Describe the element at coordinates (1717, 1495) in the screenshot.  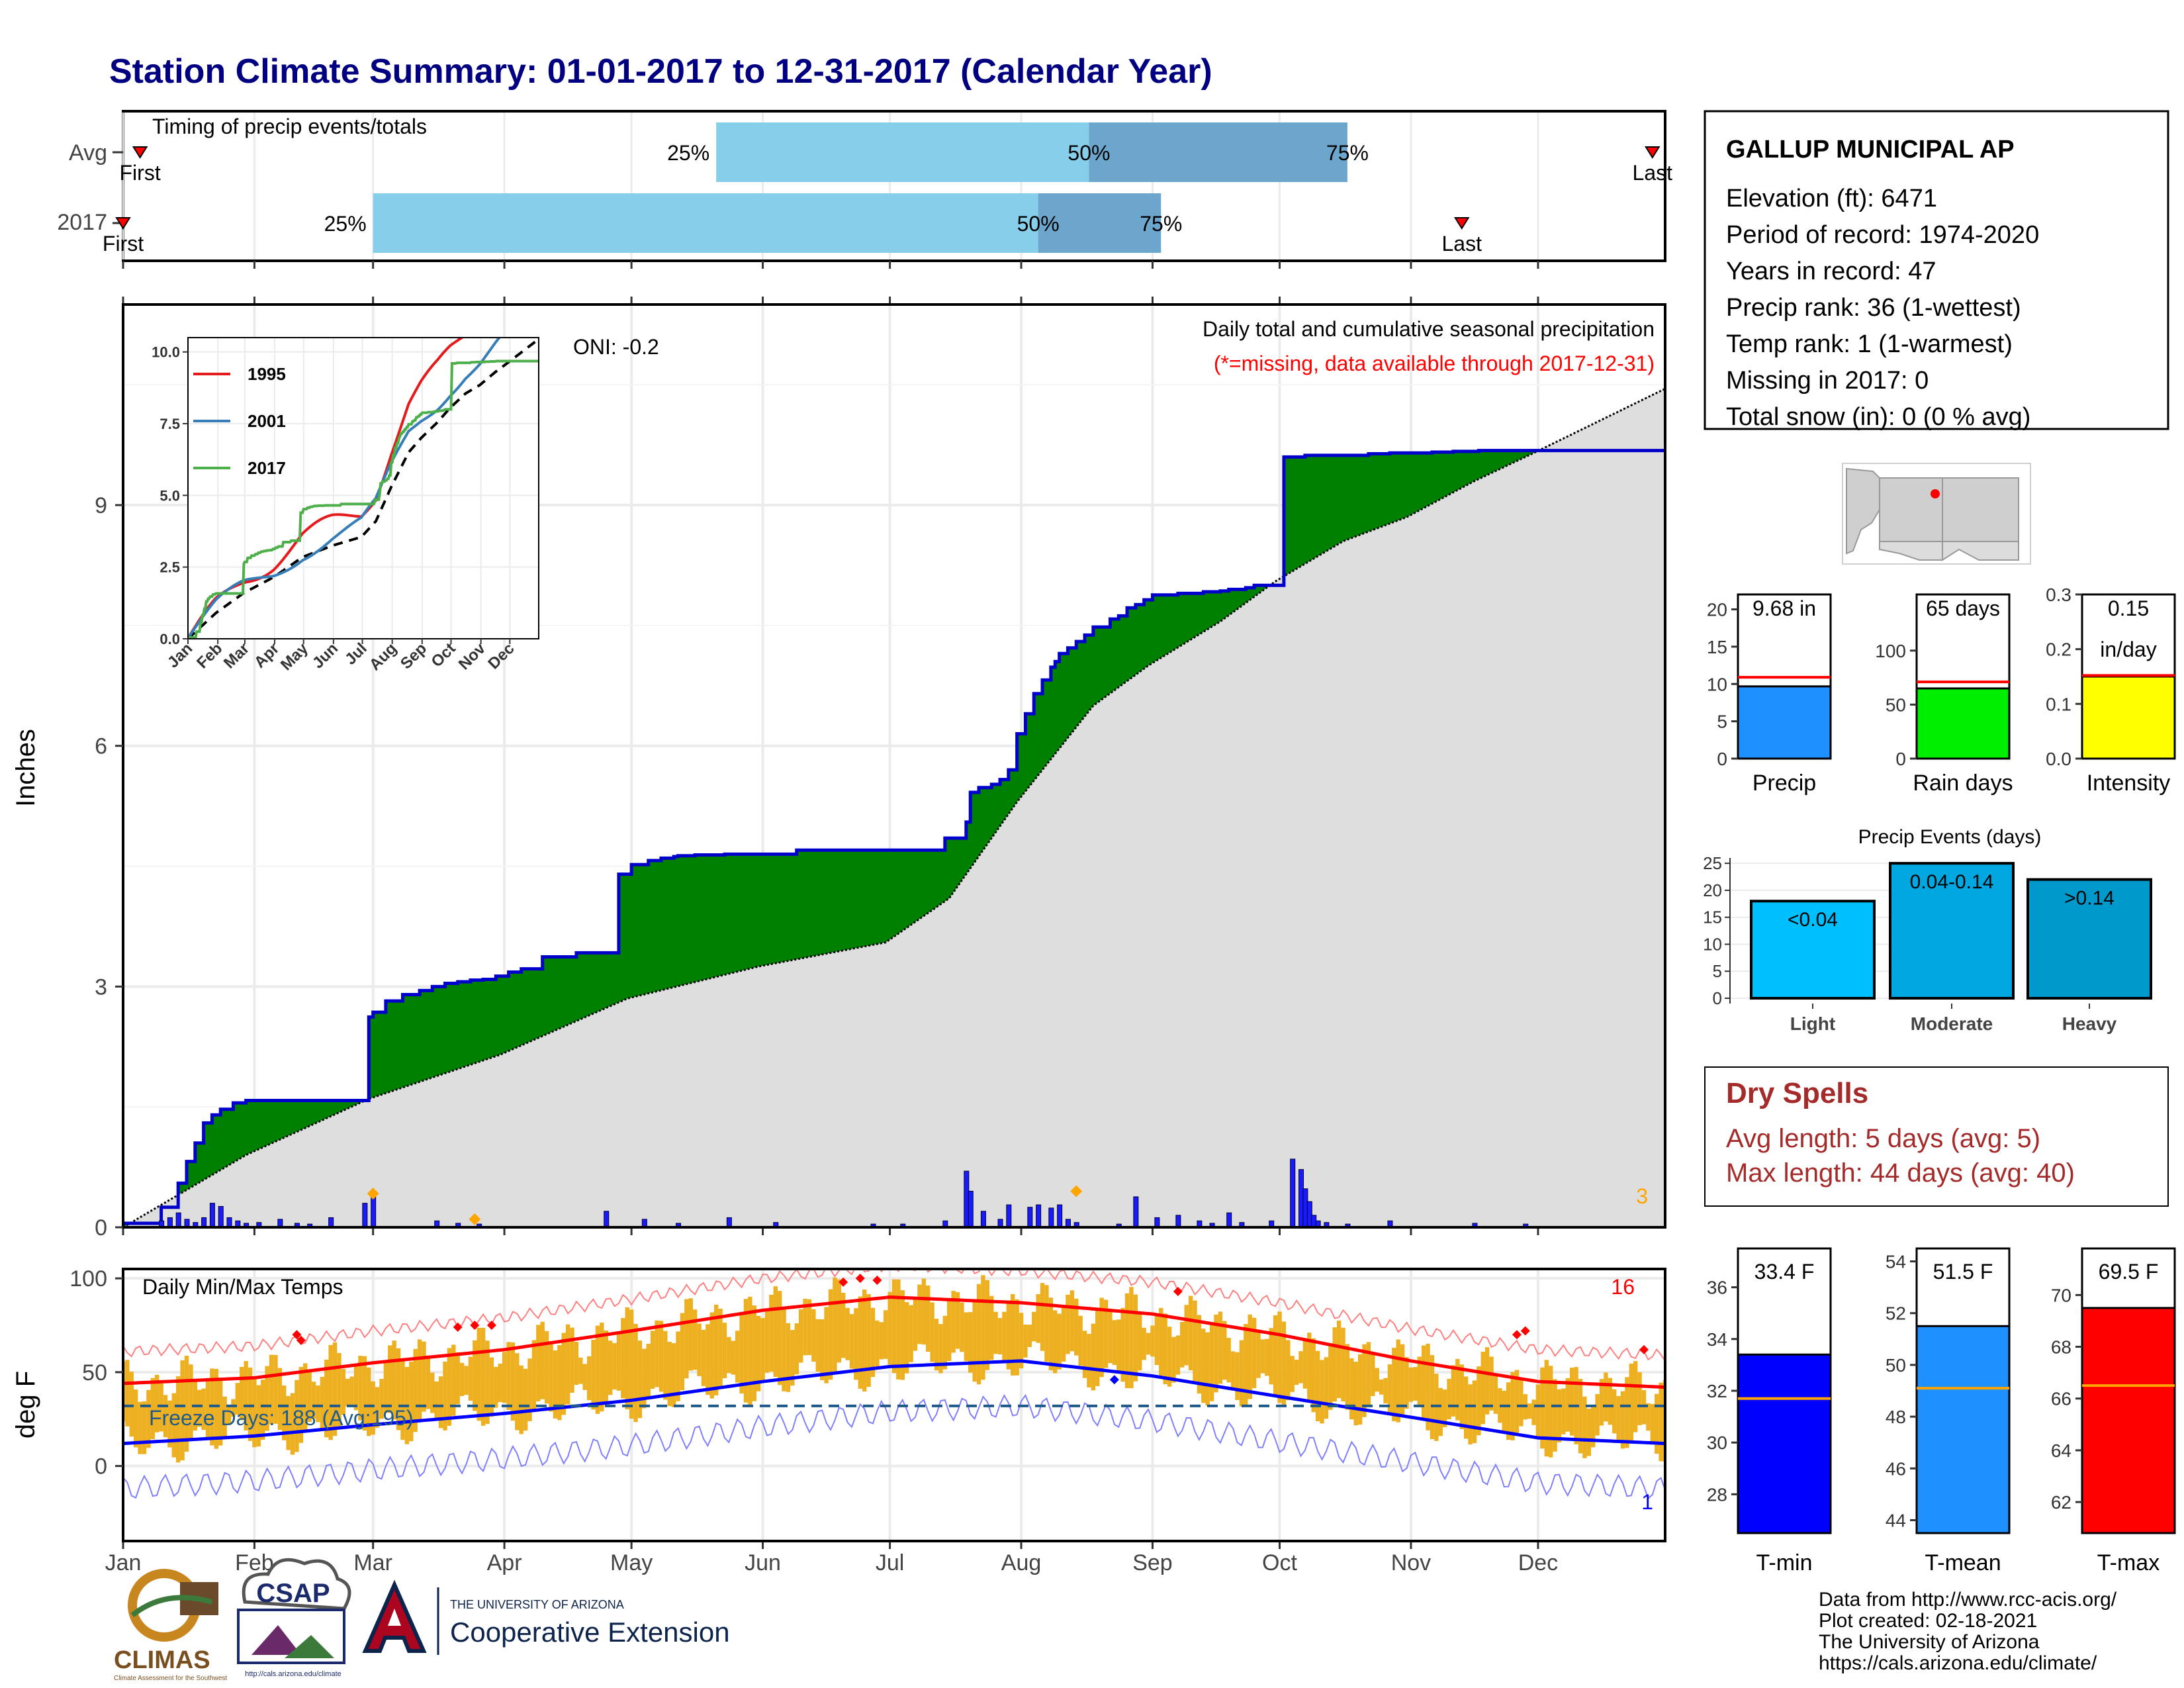
I see `temp-bar-tick-label: 28` at that location.